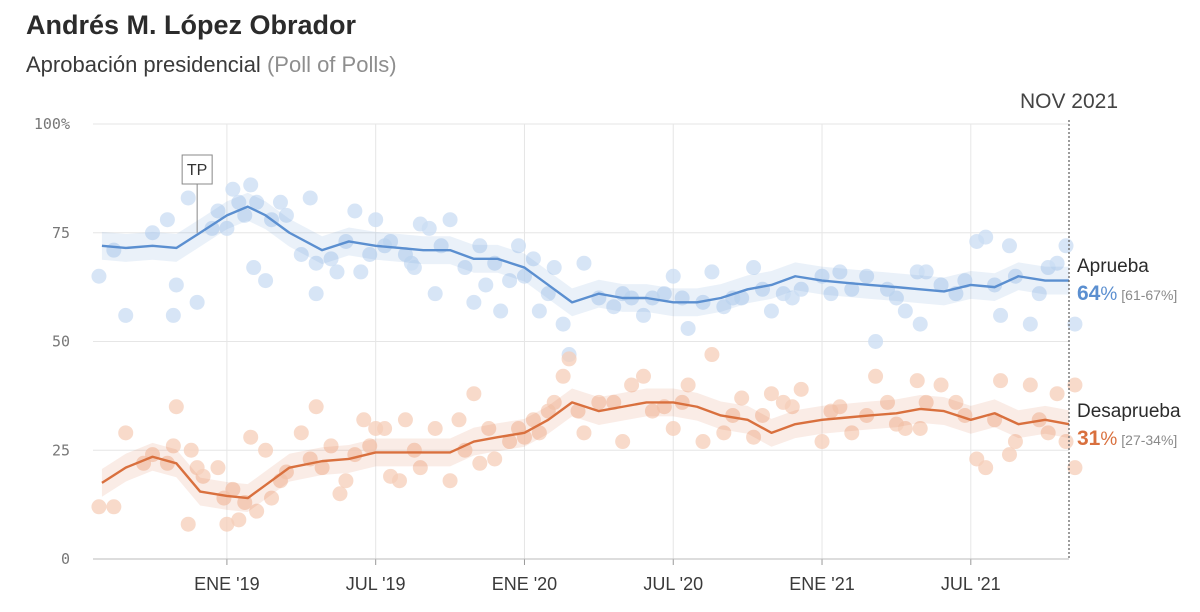  What do you see at coordinates (52, 124) in the screenshot?
I see `y-tick-label: 100%` at bounding box center [52, 124].